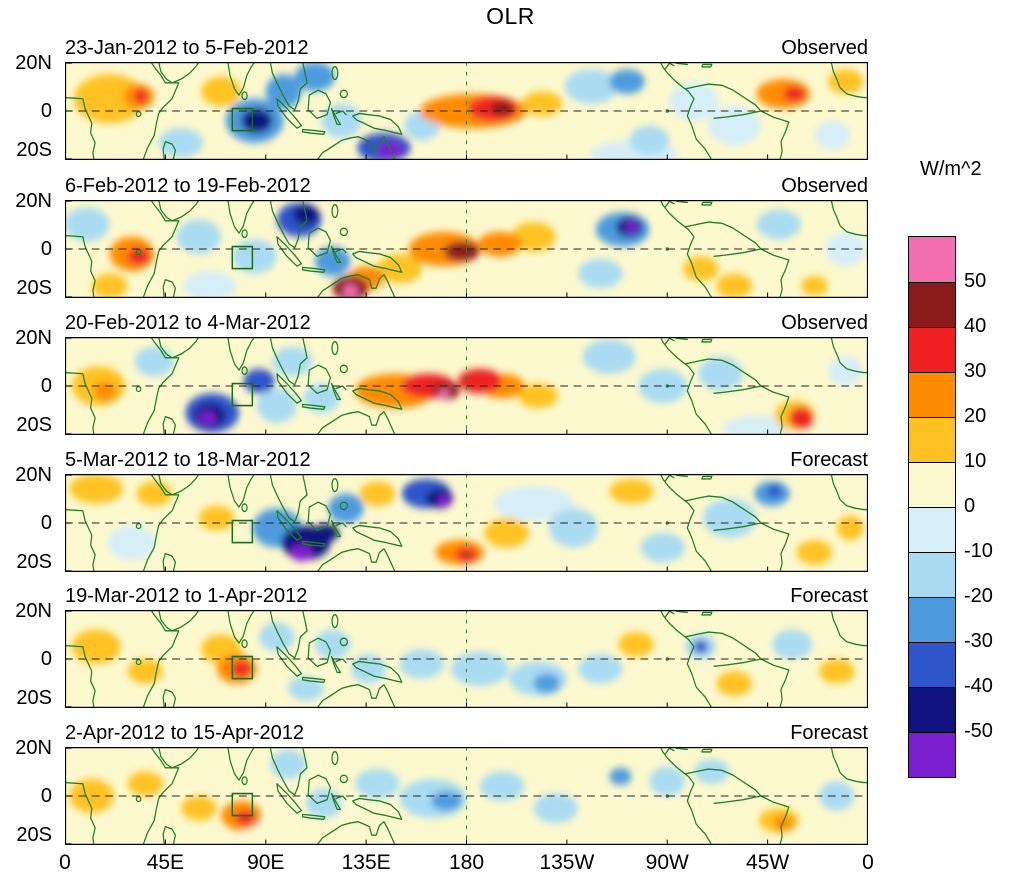  I want to click on x-axis-tick-label: 45E, so click(165, 862).